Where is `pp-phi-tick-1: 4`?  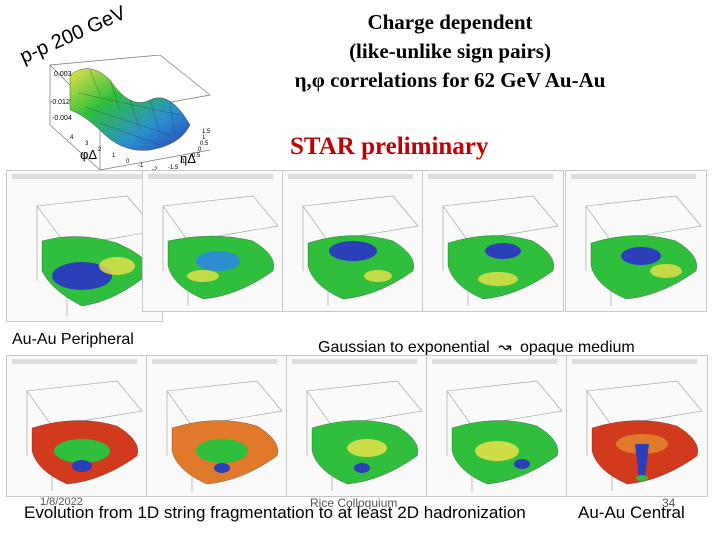 pp-phi-tick-1: 4 is located at coordinates (72, 138).